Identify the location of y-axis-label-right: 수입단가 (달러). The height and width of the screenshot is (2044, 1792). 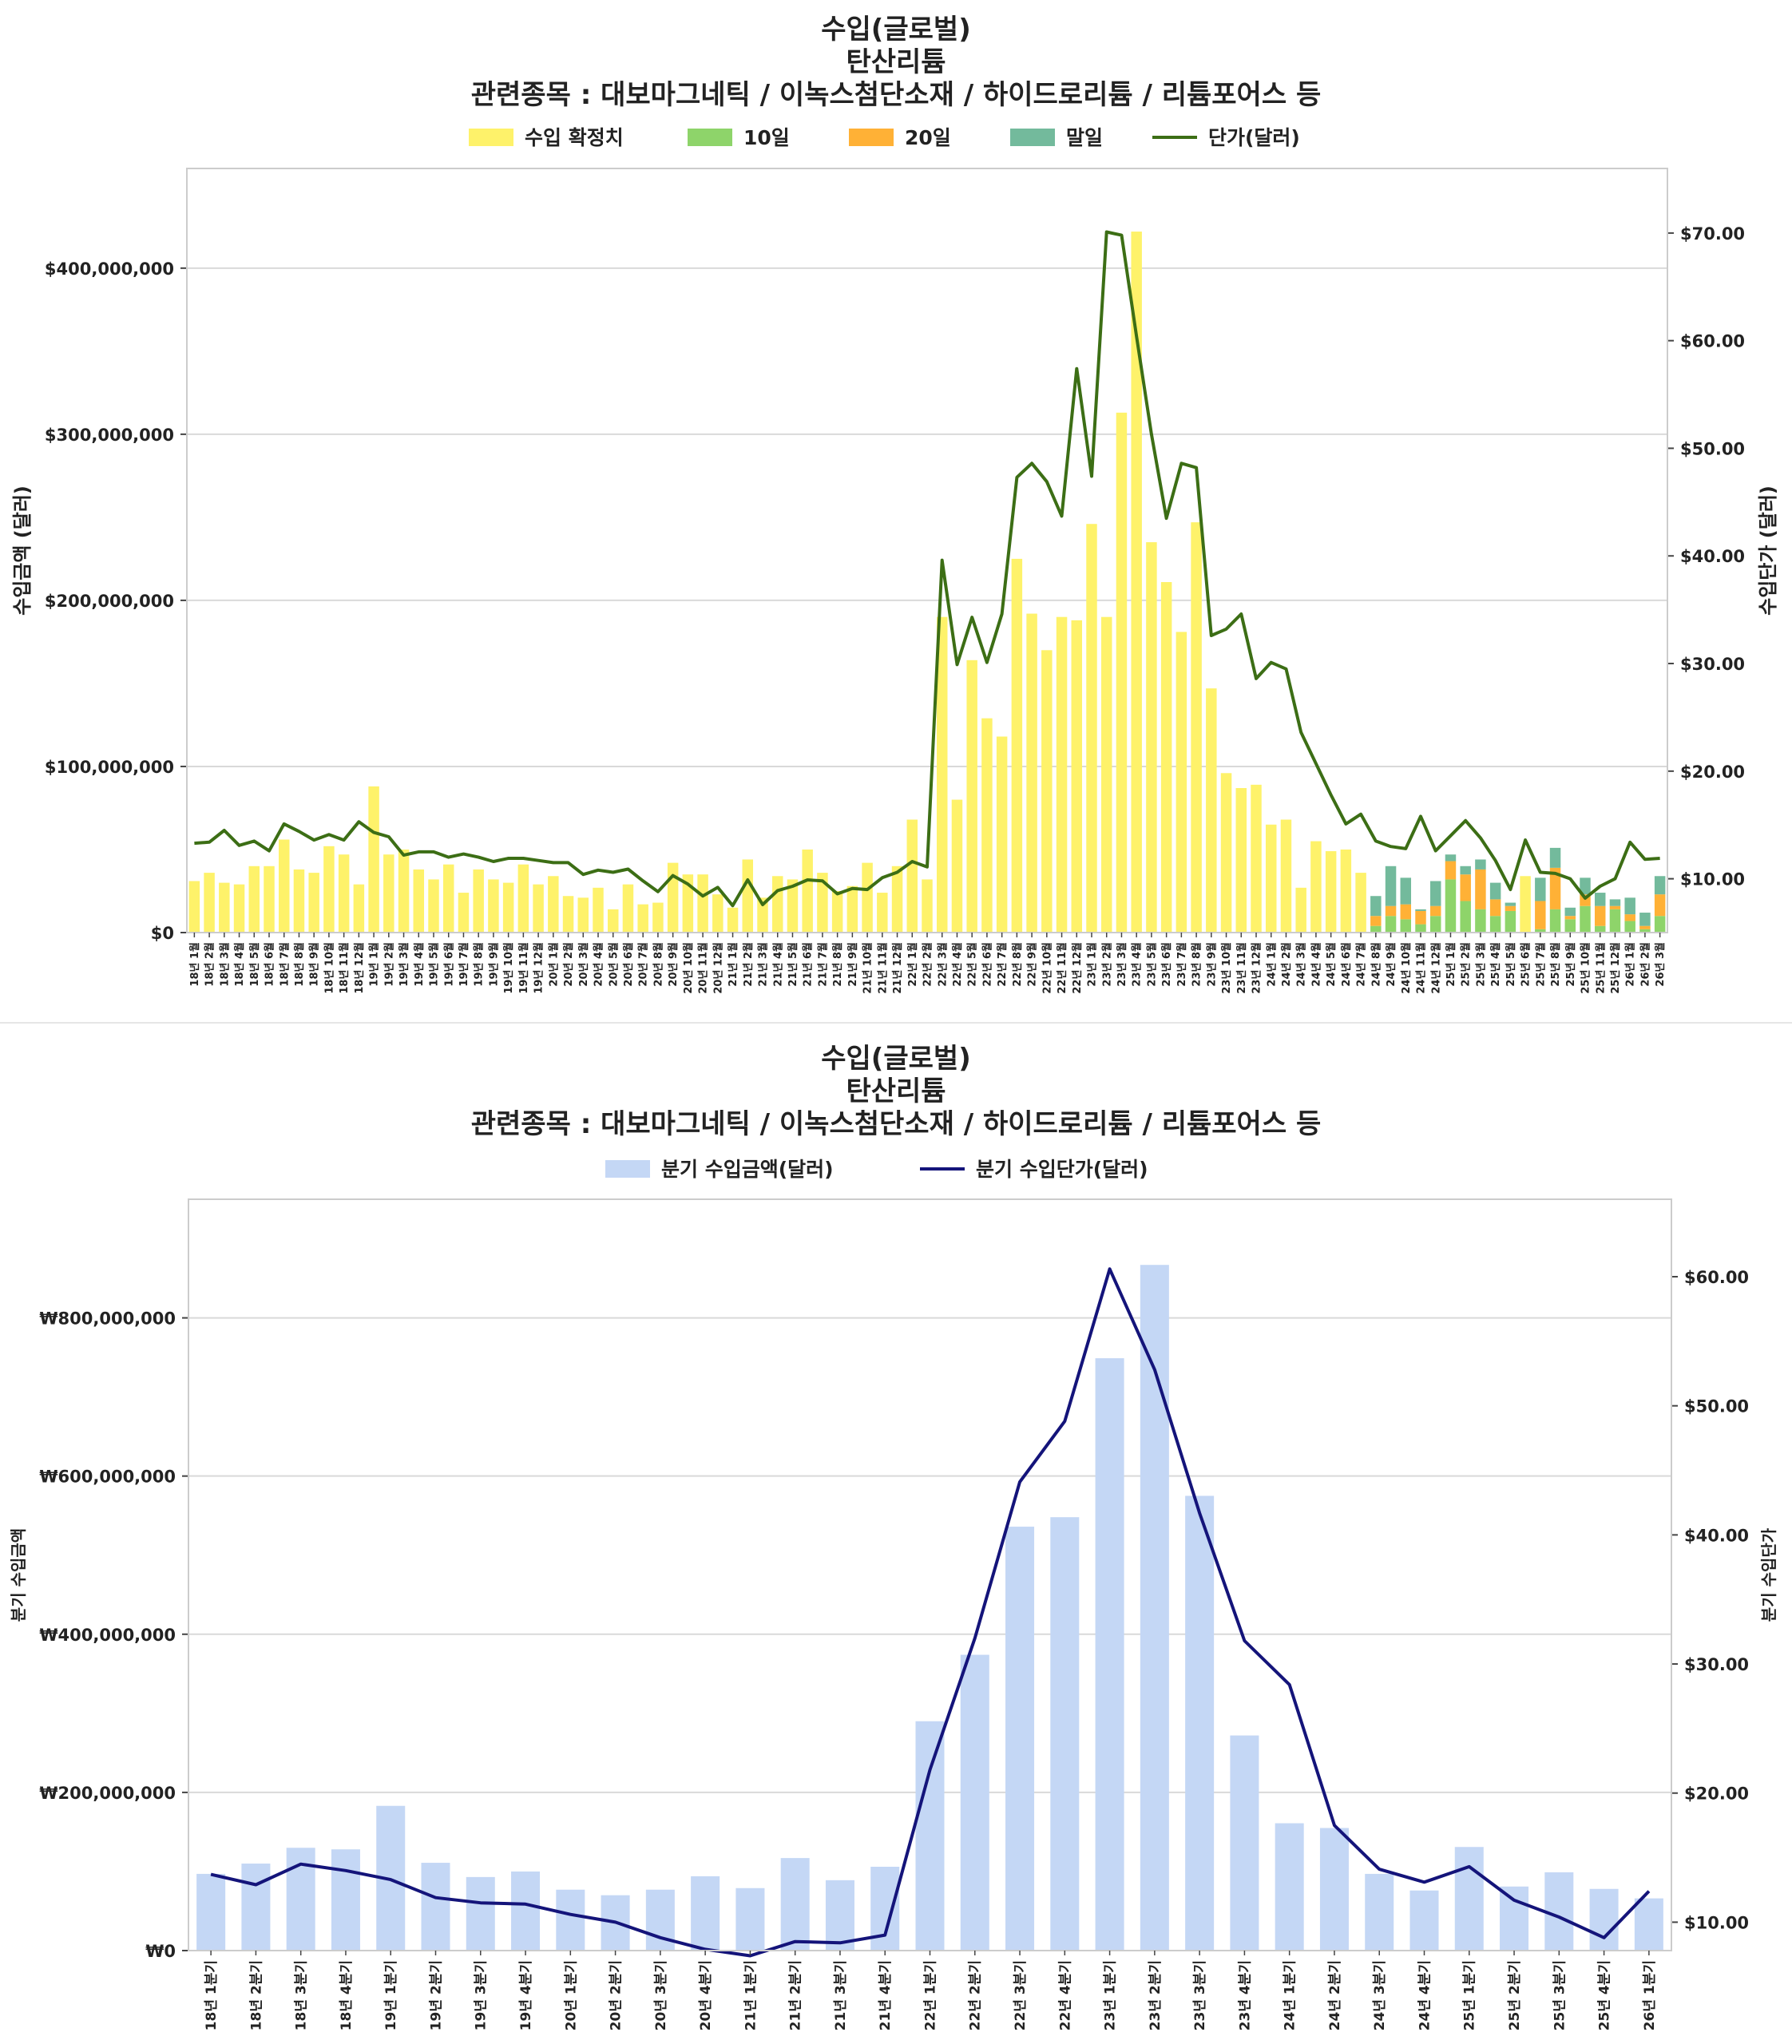
(1768, 550).